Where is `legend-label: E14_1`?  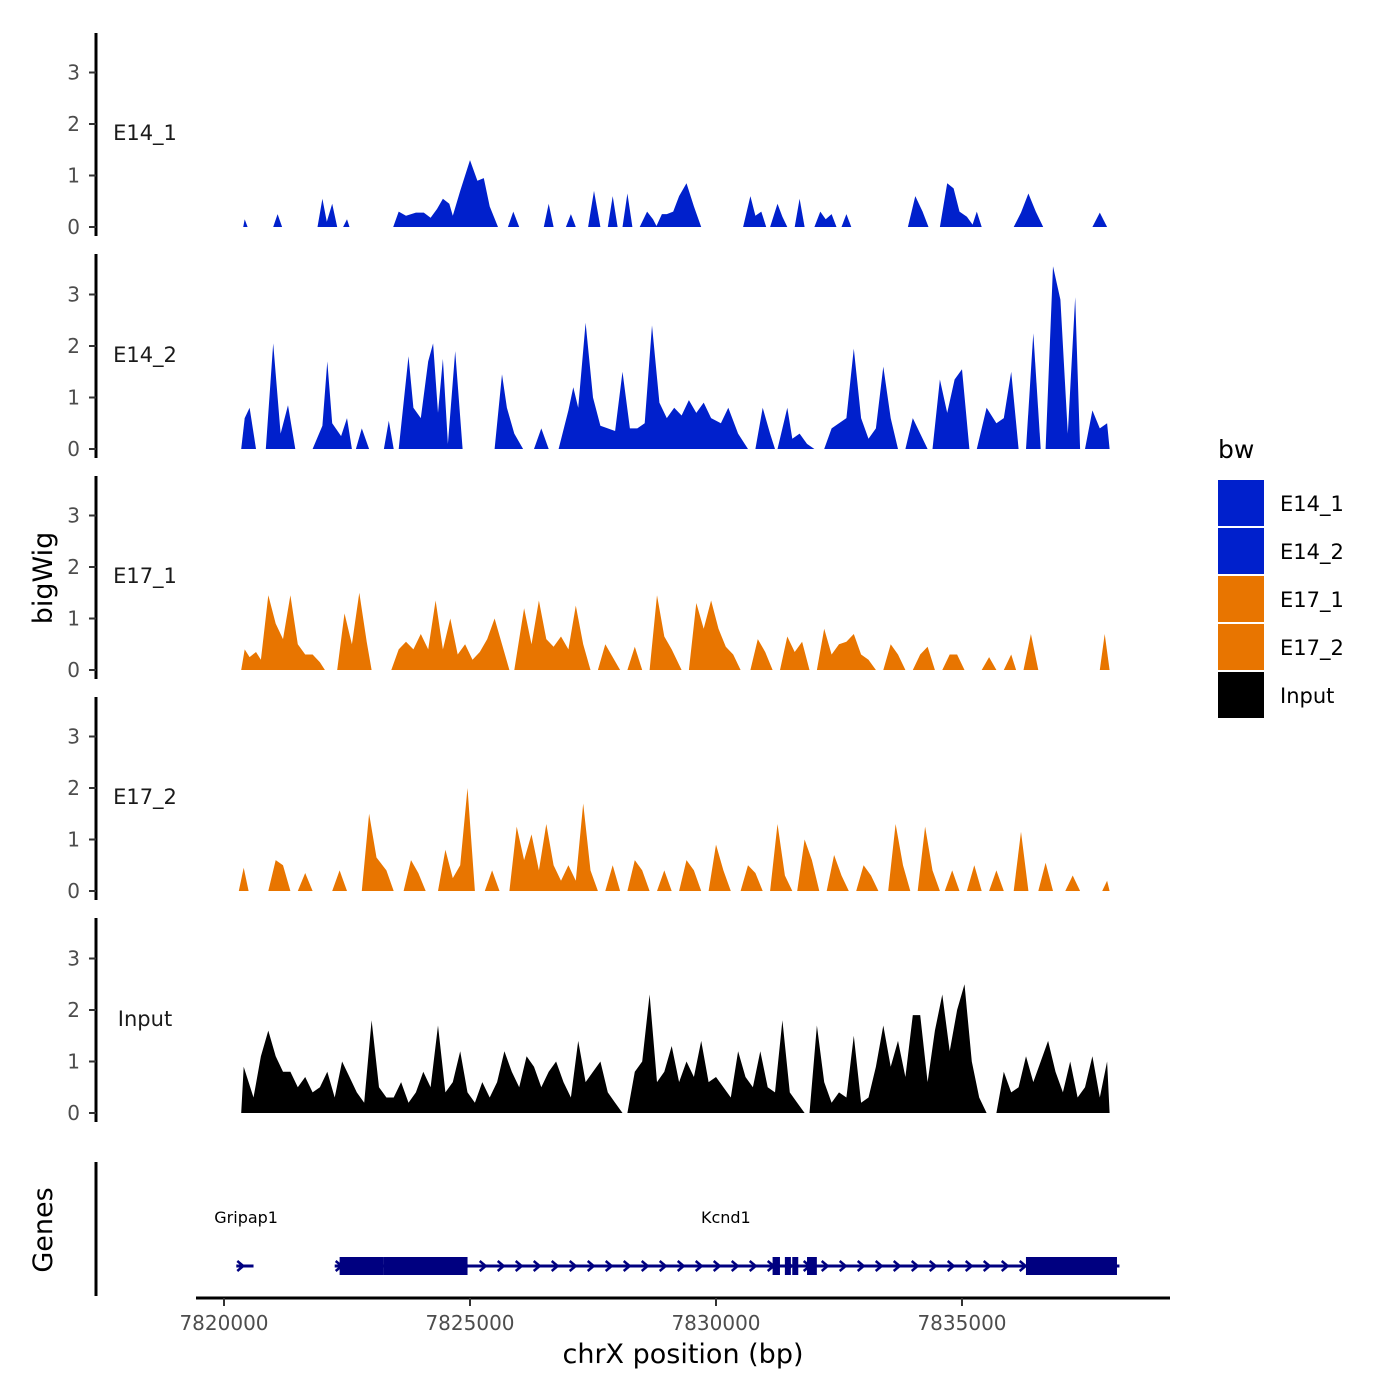 legend-label: E14_1 is located at coordinates (1312, 504).